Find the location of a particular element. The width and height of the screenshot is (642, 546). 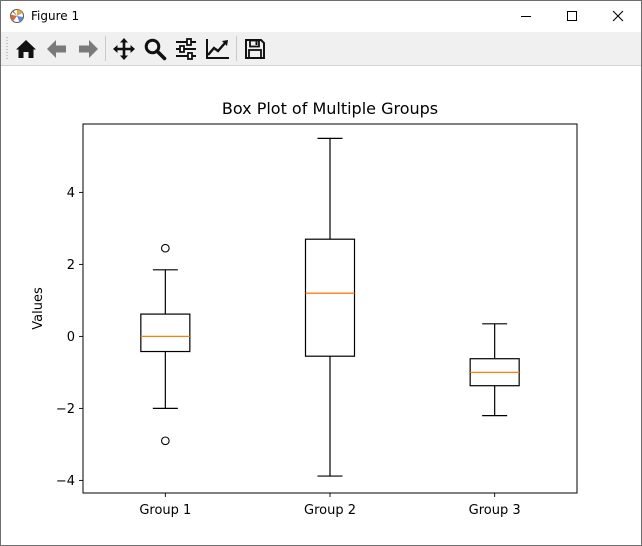

y-tick-label: −2 is located at coordinates (65, 409).